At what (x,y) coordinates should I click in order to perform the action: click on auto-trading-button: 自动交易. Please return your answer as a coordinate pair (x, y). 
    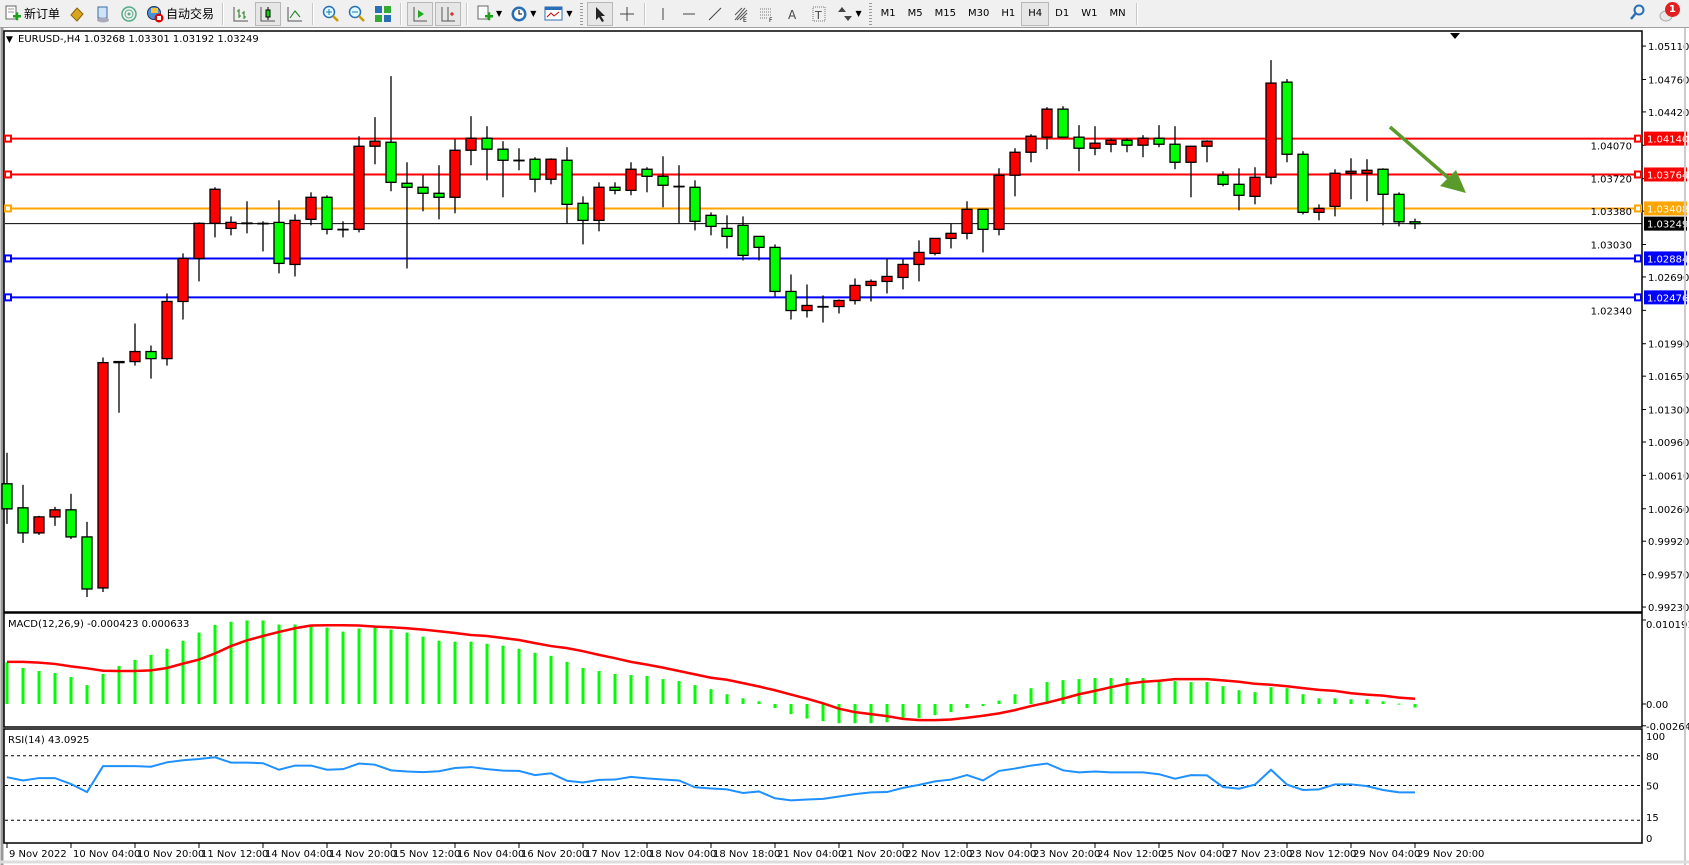
    Looking at the image, I should click on (180, 14).